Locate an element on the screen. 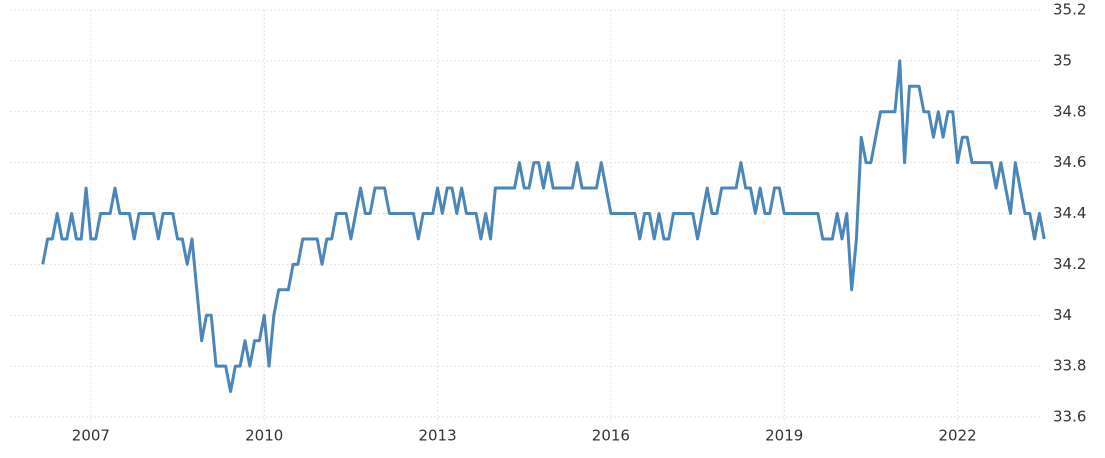  y-tick-label: 34.2 is located at coordinates (1069, 264).